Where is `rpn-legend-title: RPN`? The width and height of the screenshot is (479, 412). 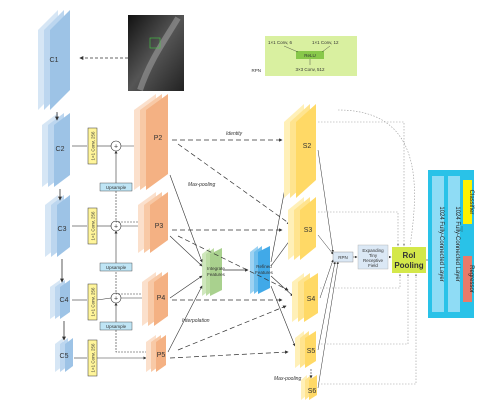
rpn-legend-title: RPN is located at coordinates (256, 70).